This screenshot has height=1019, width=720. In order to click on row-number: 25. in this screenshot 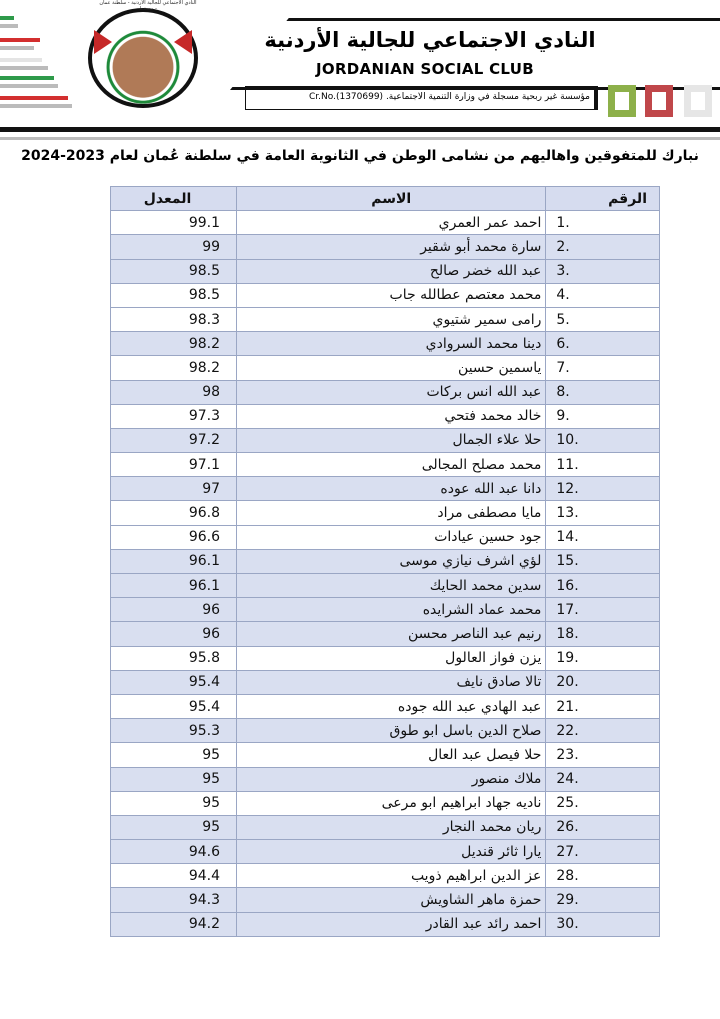, I will do `click(602, 803)`.